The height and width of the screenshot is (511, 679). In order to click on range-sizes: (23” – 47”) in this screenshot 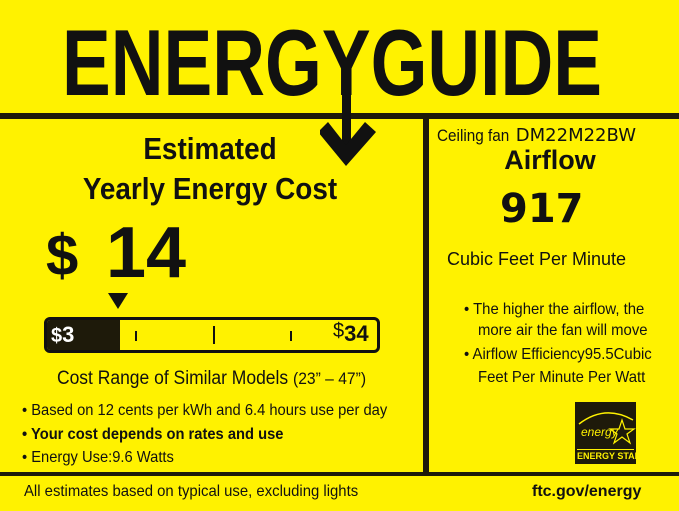, I will do `click(330, 378)`.